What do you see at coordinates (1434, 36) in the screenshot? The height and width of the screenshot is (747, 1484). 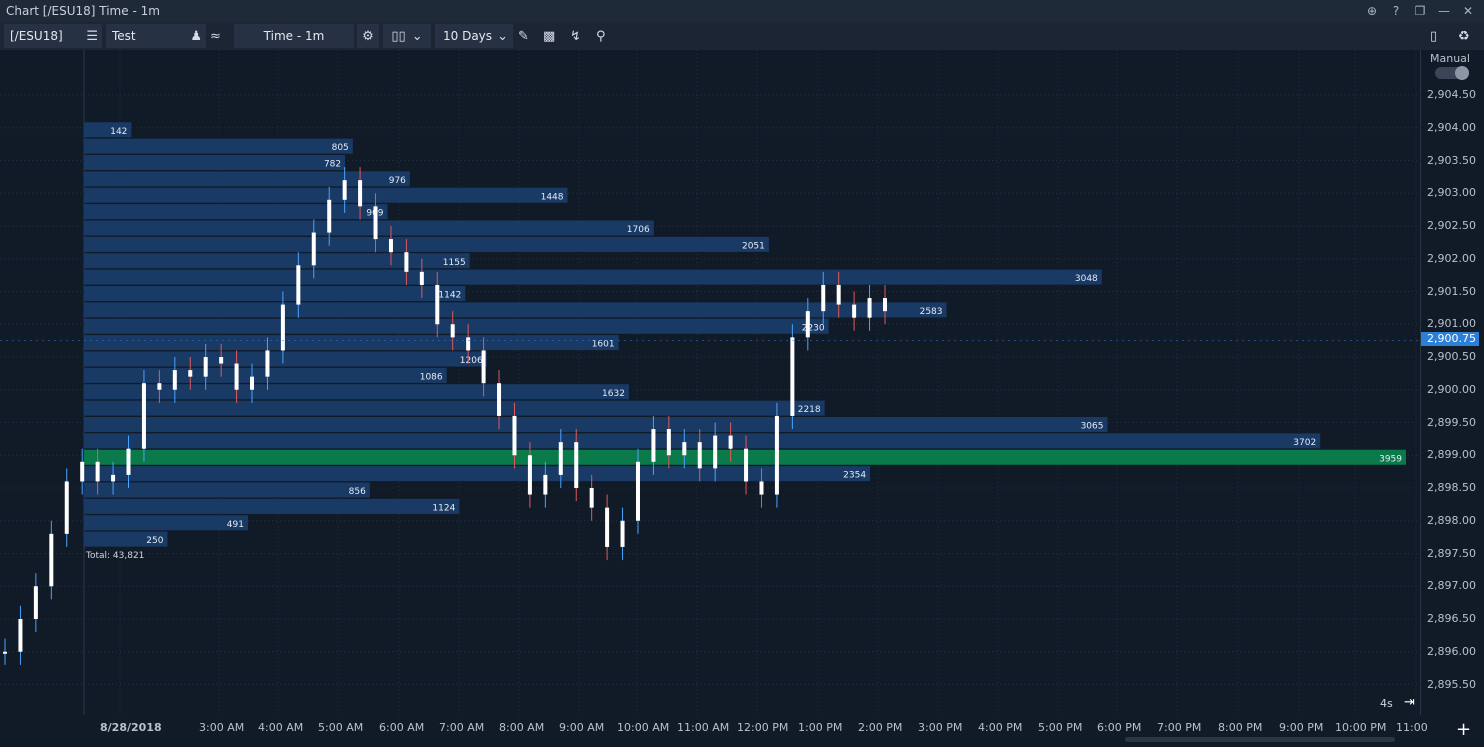 I see `mobile-icon: ▯` at bounding box center [1434, 36].